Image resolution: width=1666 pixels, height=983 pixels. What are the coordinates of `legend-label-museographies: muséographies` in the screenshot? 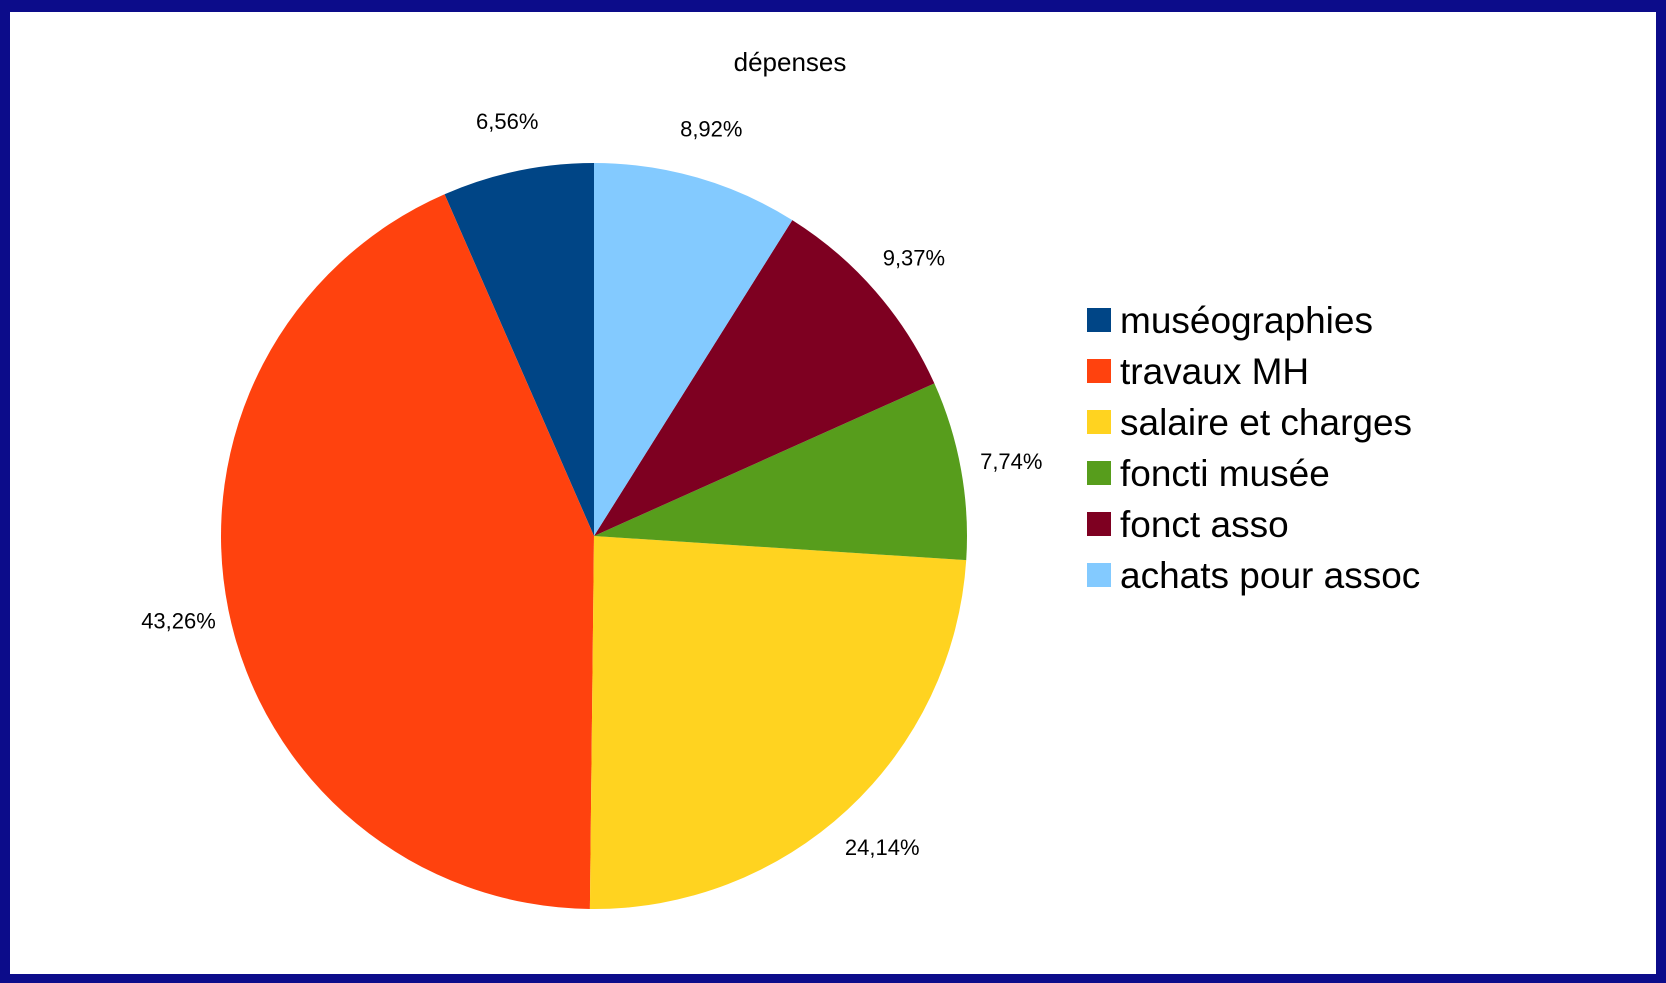 It's located at (1246, 320).